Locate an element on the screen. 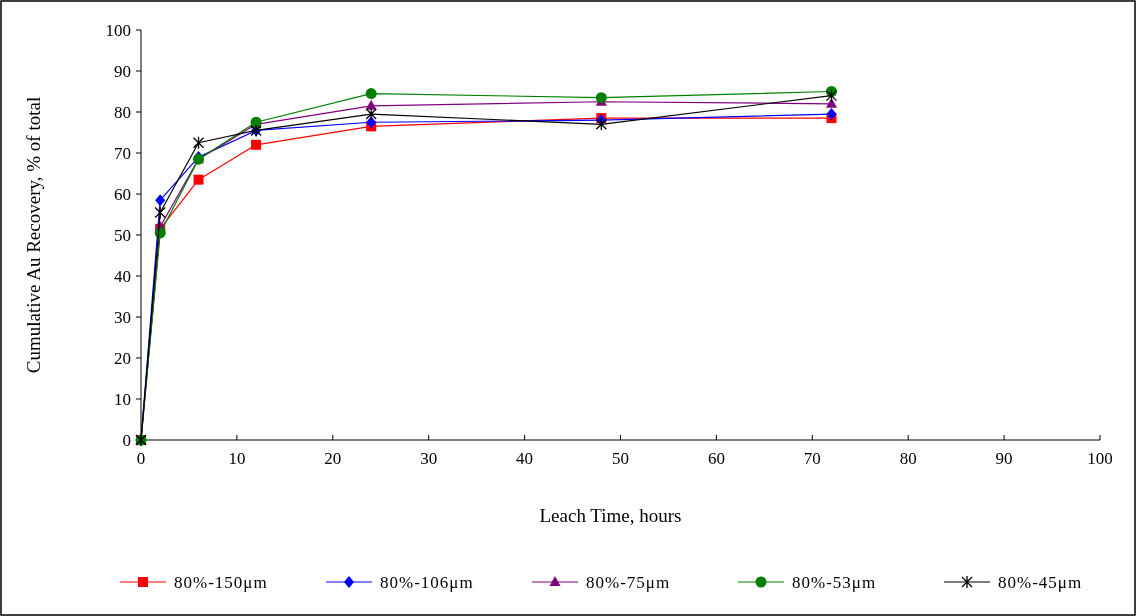 Image resolution: width=1136 pixels, height=616 pixels. legend-label: 80%-150μm is located at coordinates (221, 582).